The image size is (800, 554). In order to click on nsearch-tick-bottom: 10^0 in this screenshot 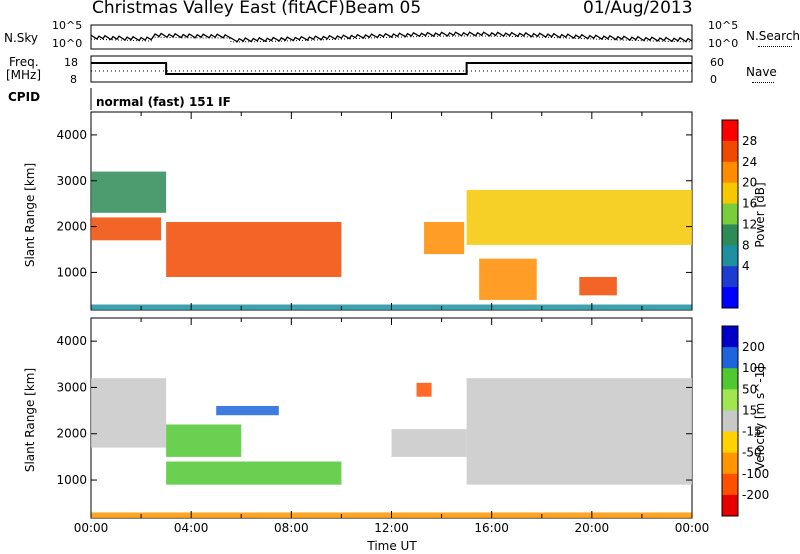, I will do `click(723, 43)`.